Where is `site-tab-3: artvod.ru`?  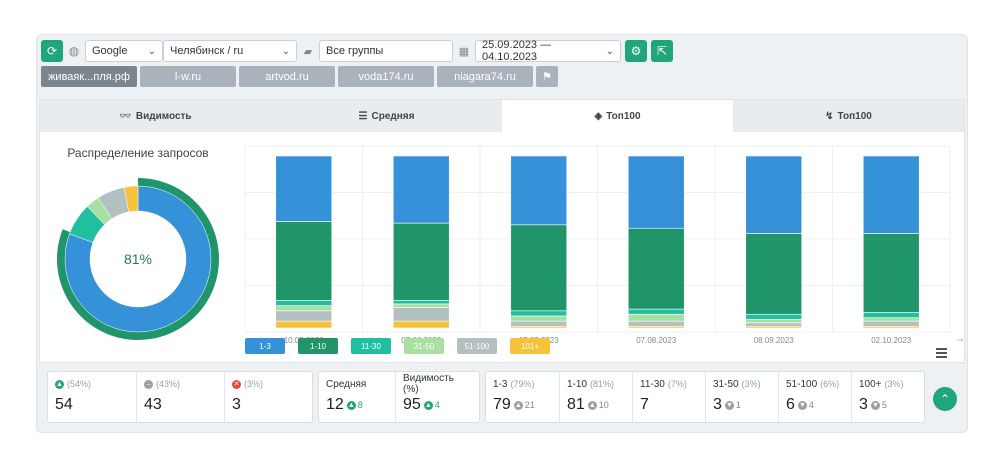
site-tab-3: artvod.ru is located at coordinates (287, 76).